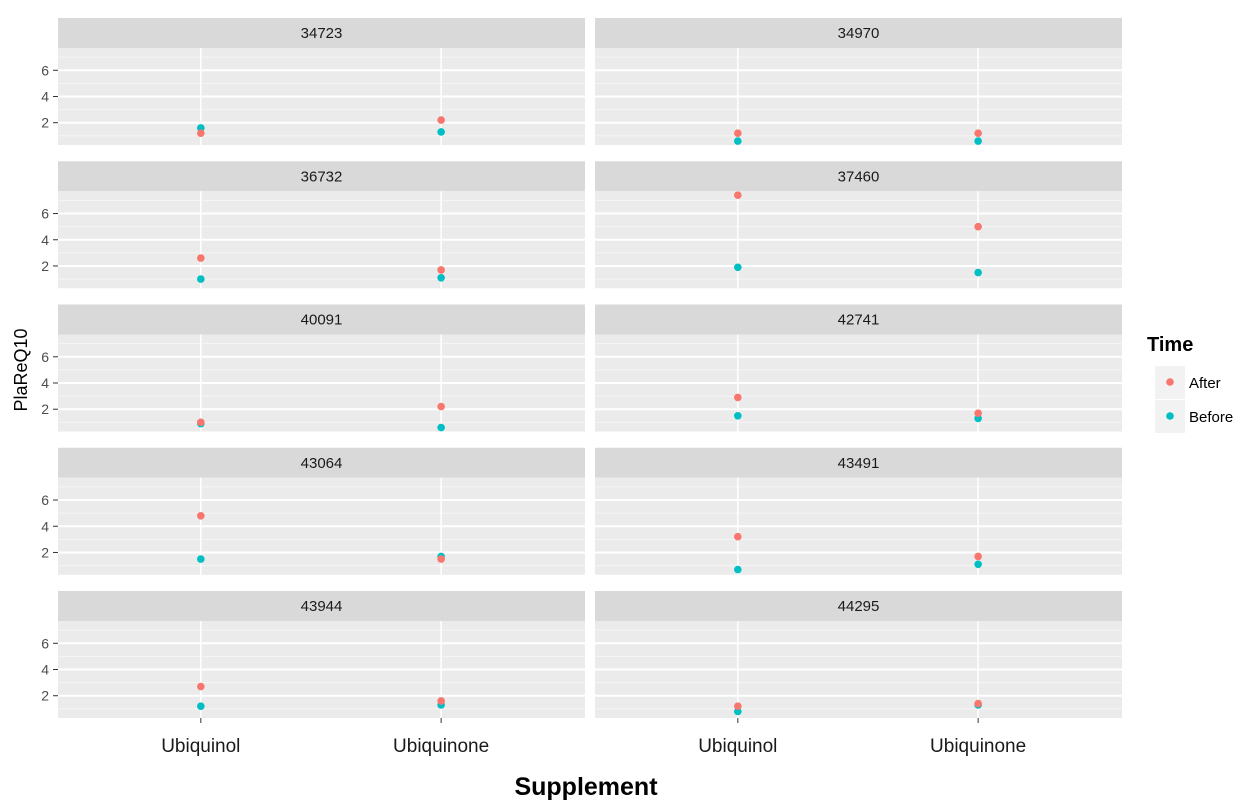  Describe the element at coordinates (49, 383) in the screenshot. I see `y-axes: 2 4 6 2 4 6 2 4 6 2 4 6 2 4 6` at that location.